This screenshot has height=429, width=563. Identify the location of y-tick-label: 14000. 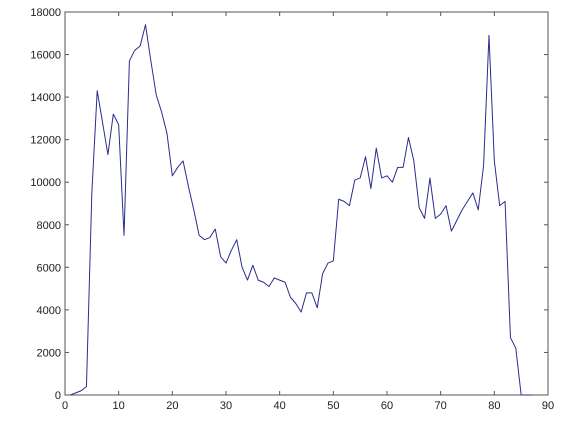
(45, 98).